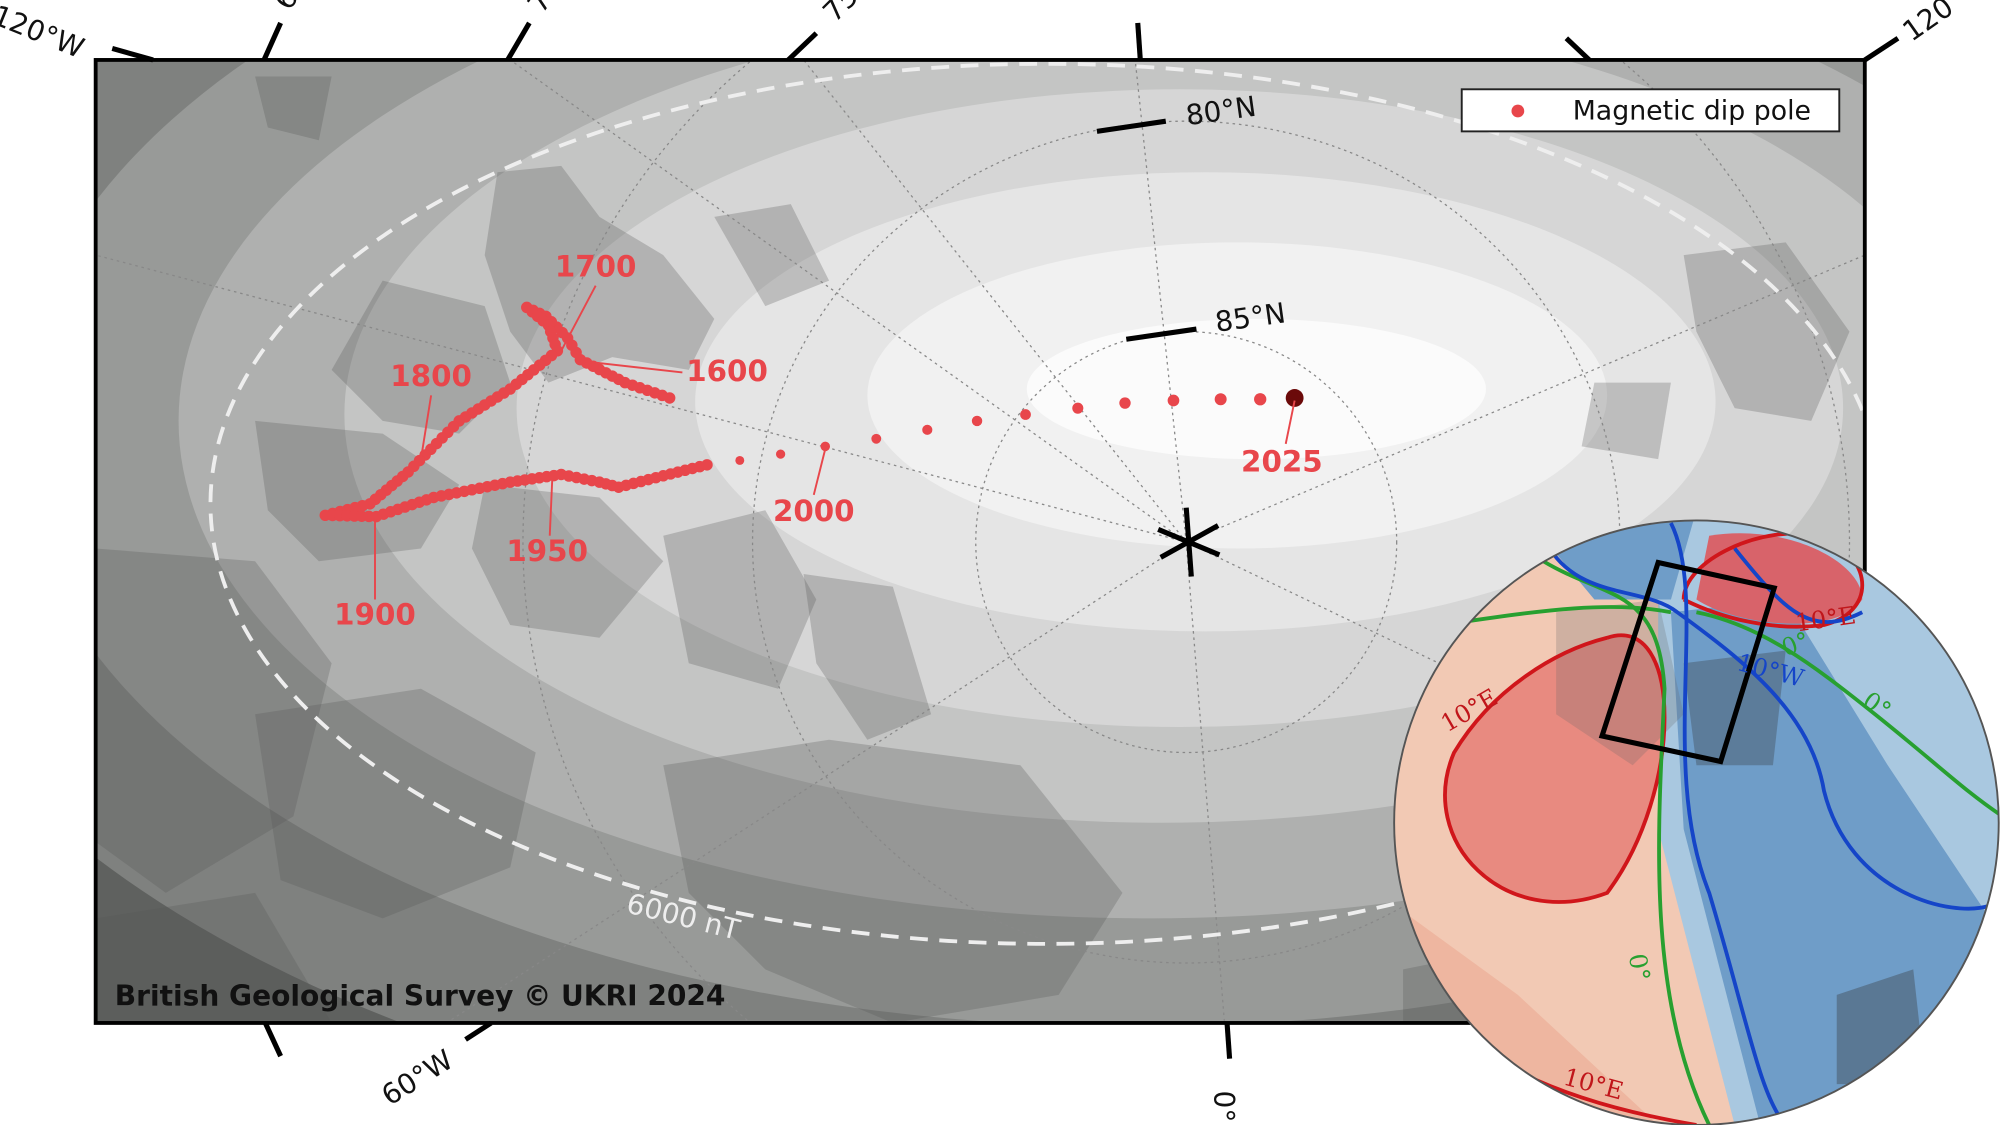 The width and height of the screenshot is (2000, 1125). Describe the element at coordinates (814, 511) in the screenshot. I see `year-label: 2000` at that location.